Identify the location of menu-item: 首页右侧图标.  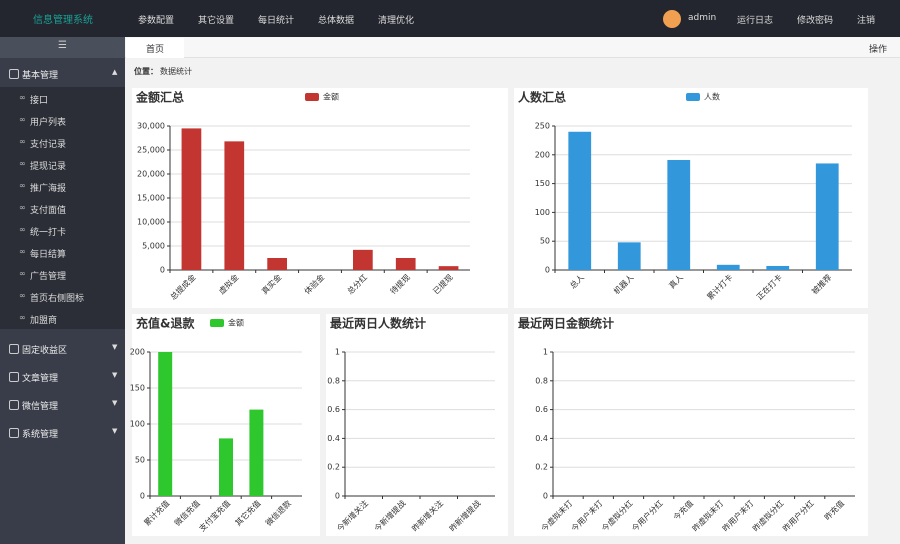
(57, 299).